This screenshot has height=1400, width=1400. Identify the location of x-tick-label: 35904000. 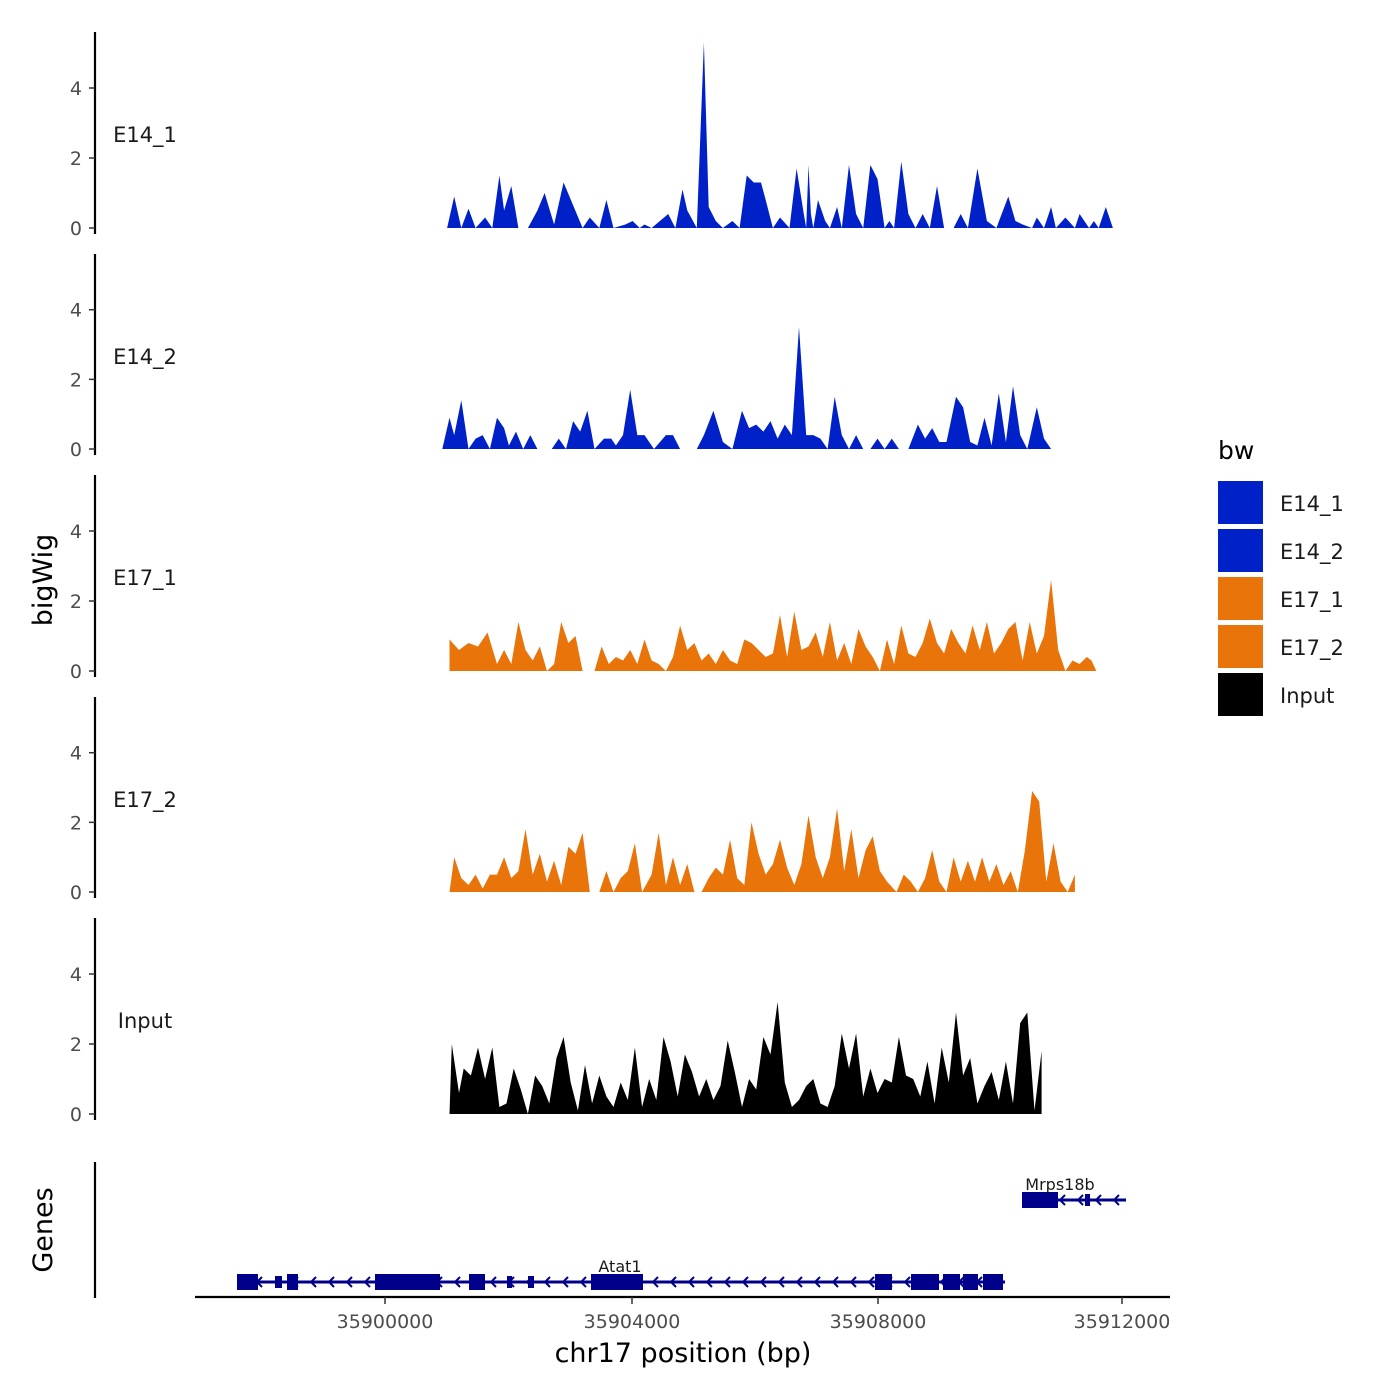
(632, 1322).